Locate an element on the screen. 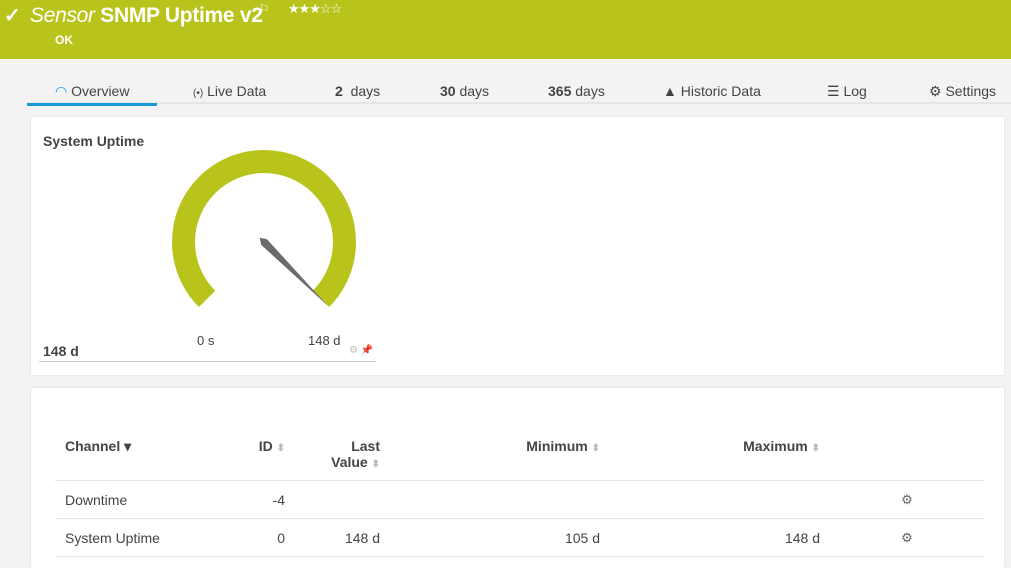 The height and width of the screenshot is (568, 1011). tab-settings: ⚙ Settings is located at coordinates (962, 91).